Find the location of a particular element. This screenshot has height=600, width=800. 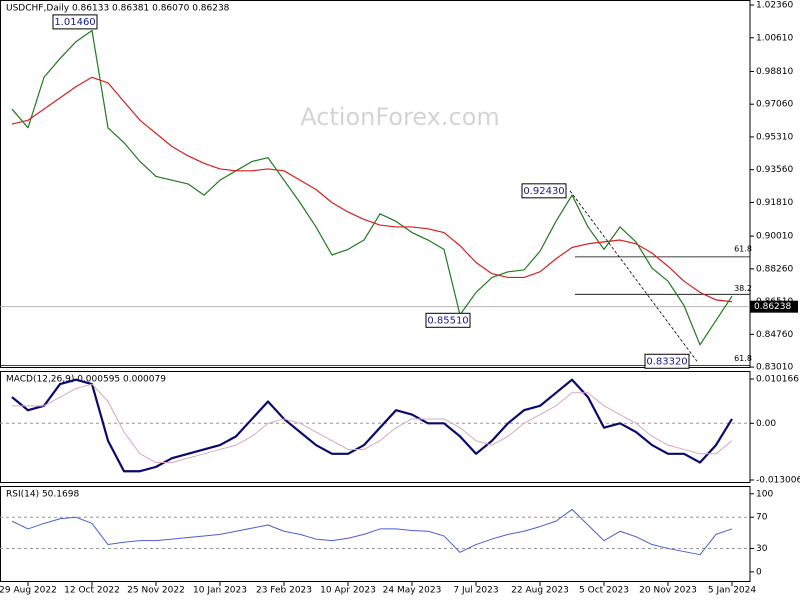

y-tick-label: 0.90010 is located at coordinates (774, 237).